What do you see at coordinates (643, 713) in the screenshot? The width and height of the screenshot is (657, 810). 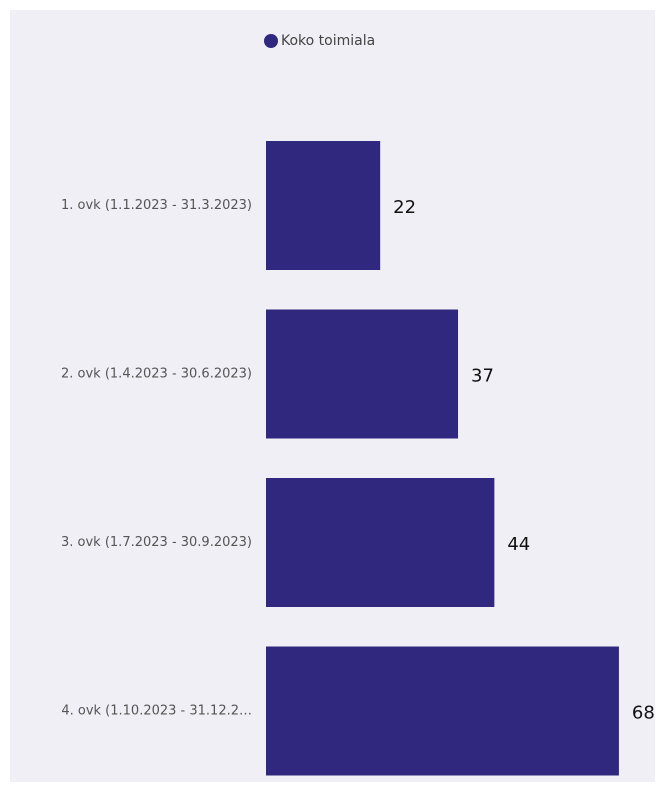 I see `data-label: 68` at bounding box center [643, 713].